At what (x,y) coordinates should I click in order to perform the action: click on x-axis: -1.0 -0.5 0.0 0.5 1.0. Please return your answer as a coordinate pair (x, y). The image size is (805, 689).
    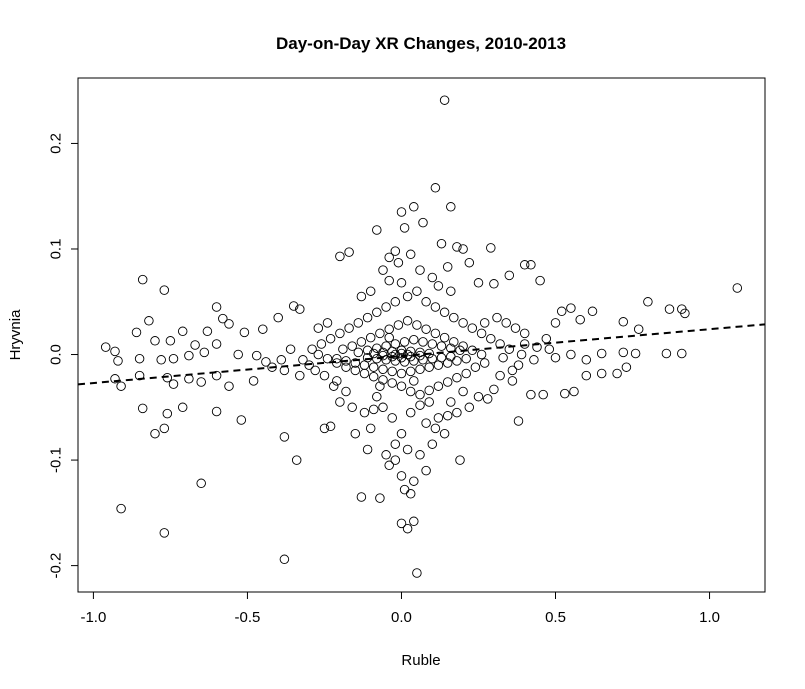
    Looking at the image, I should click on (400, 608).